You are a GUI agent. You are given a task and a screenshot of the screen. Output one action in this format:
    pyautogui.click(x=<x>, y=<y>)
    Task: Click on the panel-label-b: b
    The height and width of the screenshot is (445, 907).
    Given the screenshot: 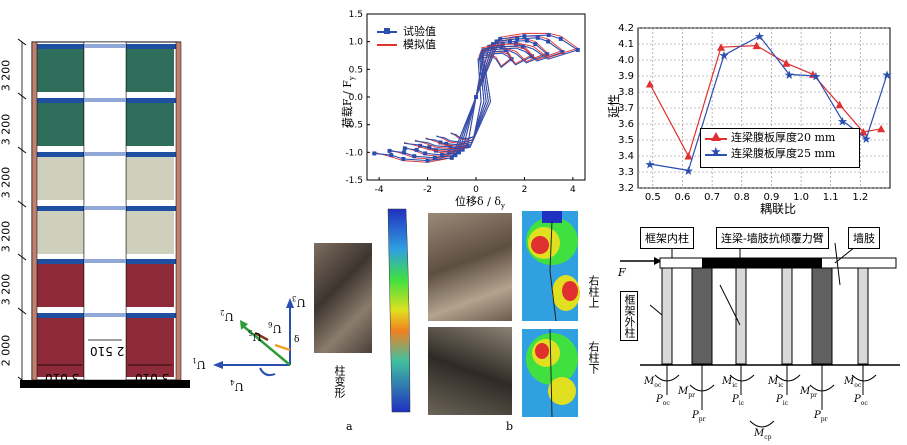 What is the action you would take?
    pyautogui.click(x=510, y=426)
    